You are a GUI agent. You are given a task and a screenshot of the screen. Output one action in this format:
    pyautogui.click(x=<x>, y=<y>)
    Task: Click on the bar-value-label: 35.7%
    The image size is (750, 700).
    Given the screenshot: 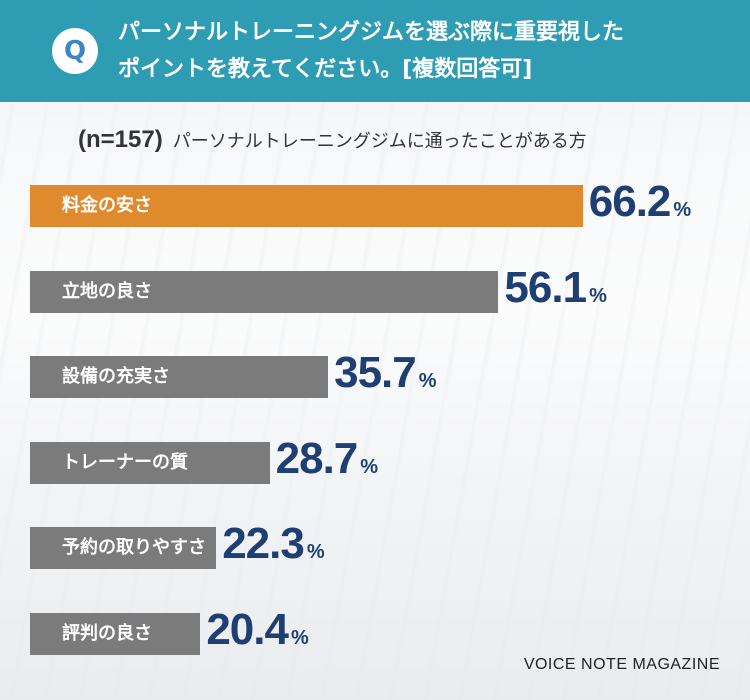 What is the action you would take?
    pyautogui.click(x=385, y=375)
    